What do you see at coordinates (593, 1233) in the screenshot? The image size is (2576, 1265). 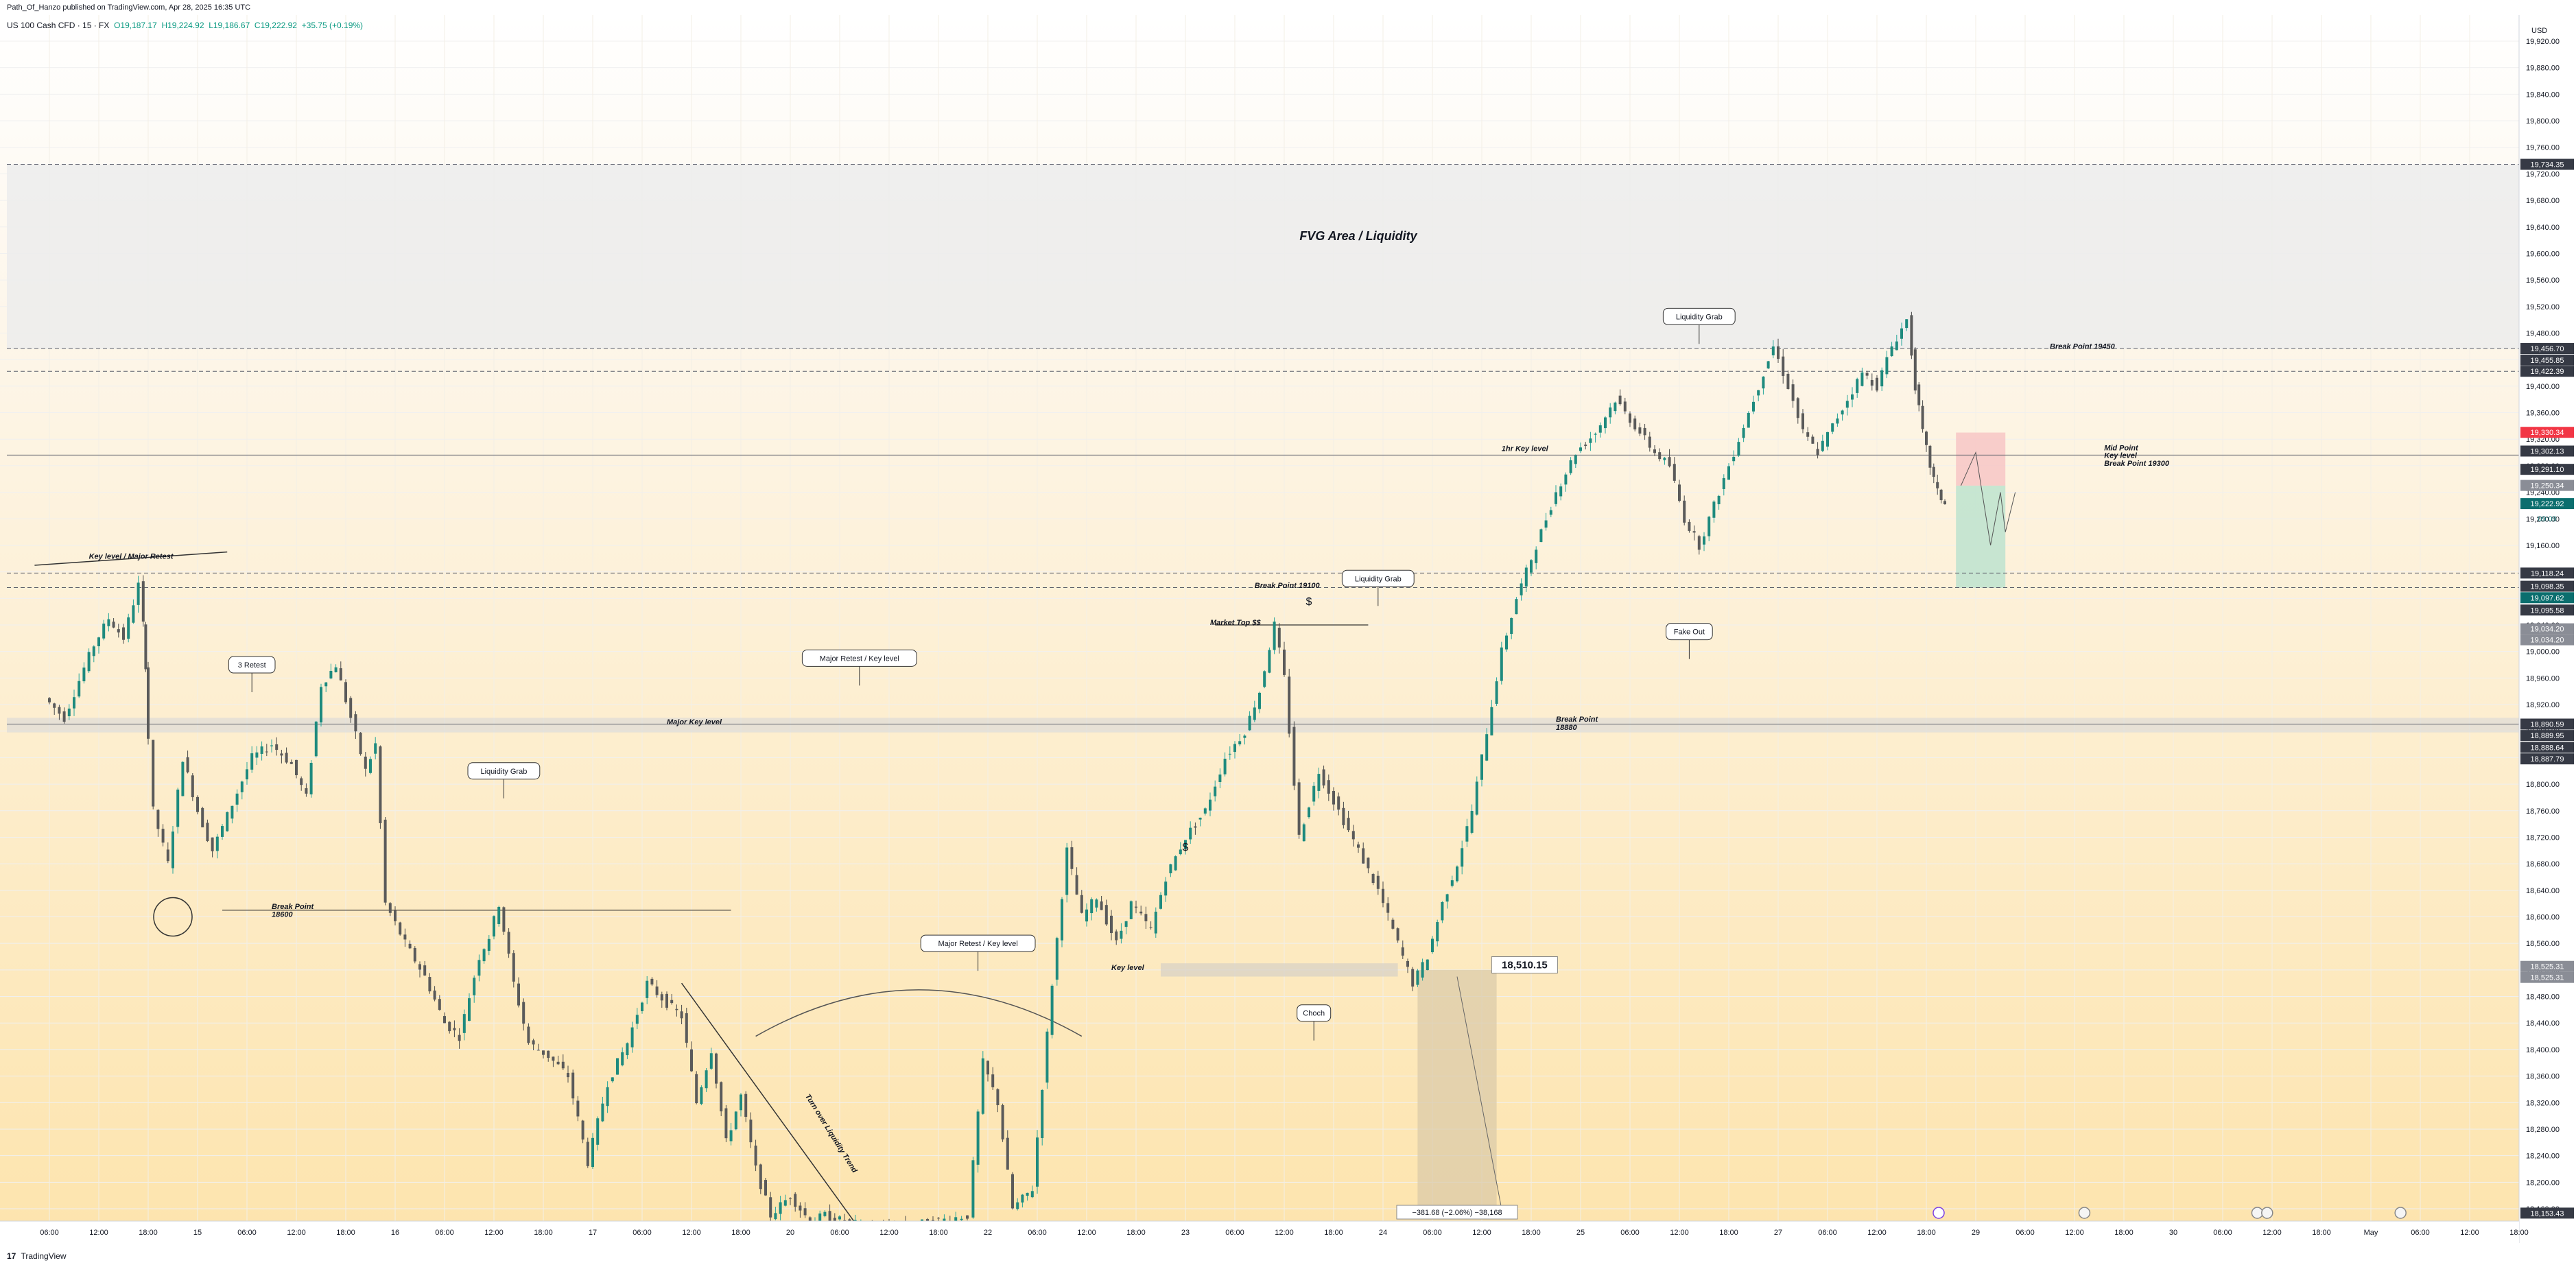 I see `x-tick-label: 17` at bounding box center [593, 1233].